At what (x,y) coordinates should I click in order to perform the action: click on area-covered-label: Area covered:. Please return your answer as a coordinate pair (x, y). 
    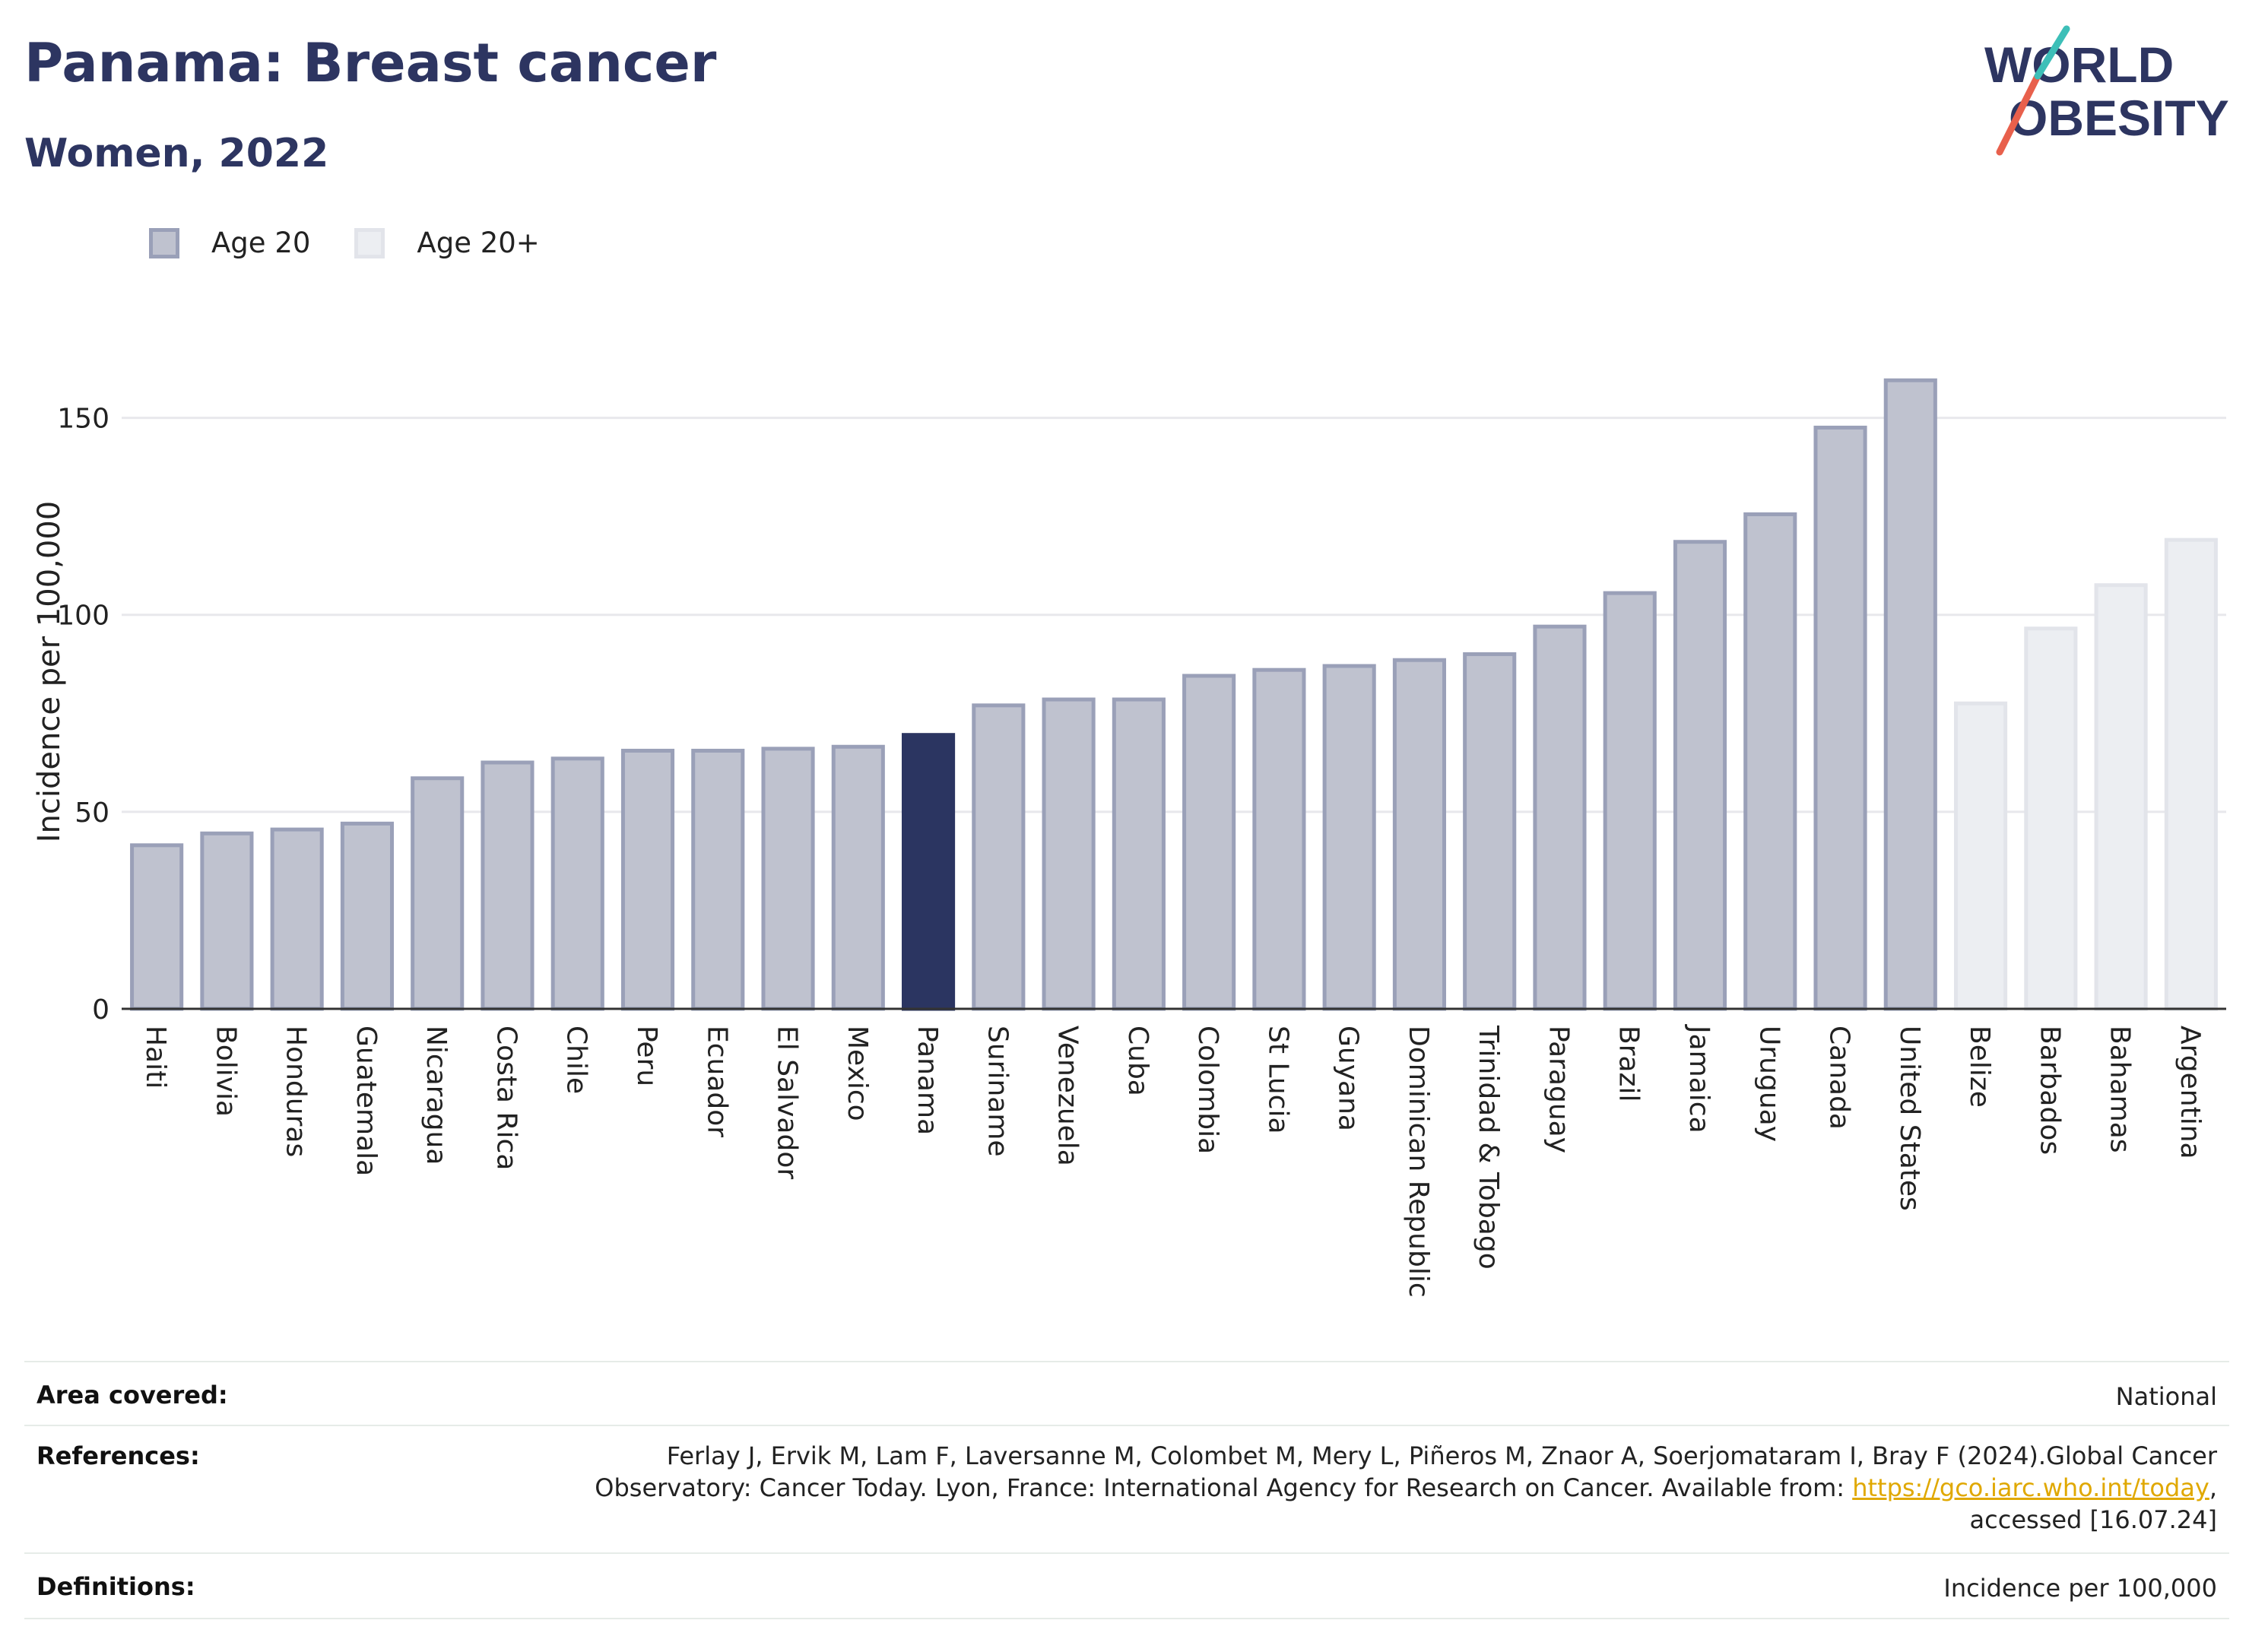
    Looking at the image, I should click on (132, 1395).